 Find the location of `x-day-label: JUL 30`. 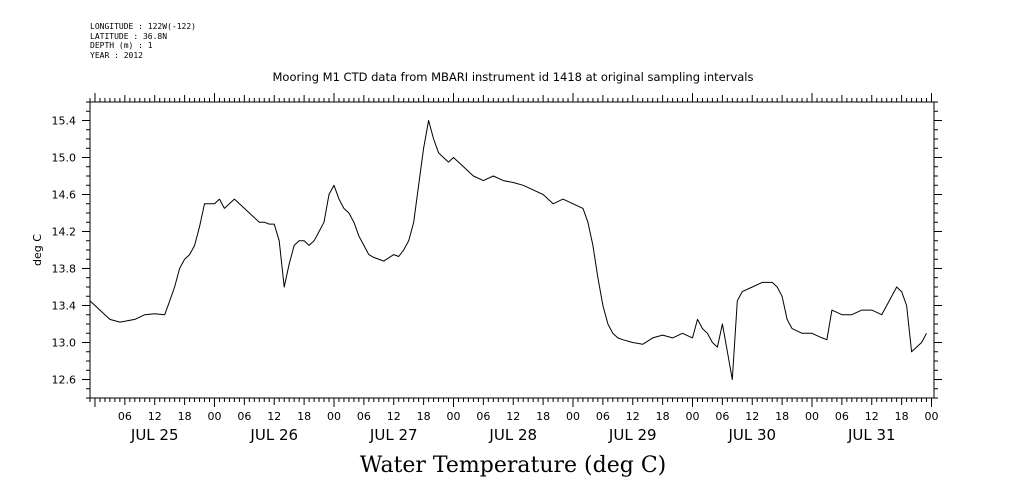

x-day-label: JUL 30 is located at coordinates (751, 435).